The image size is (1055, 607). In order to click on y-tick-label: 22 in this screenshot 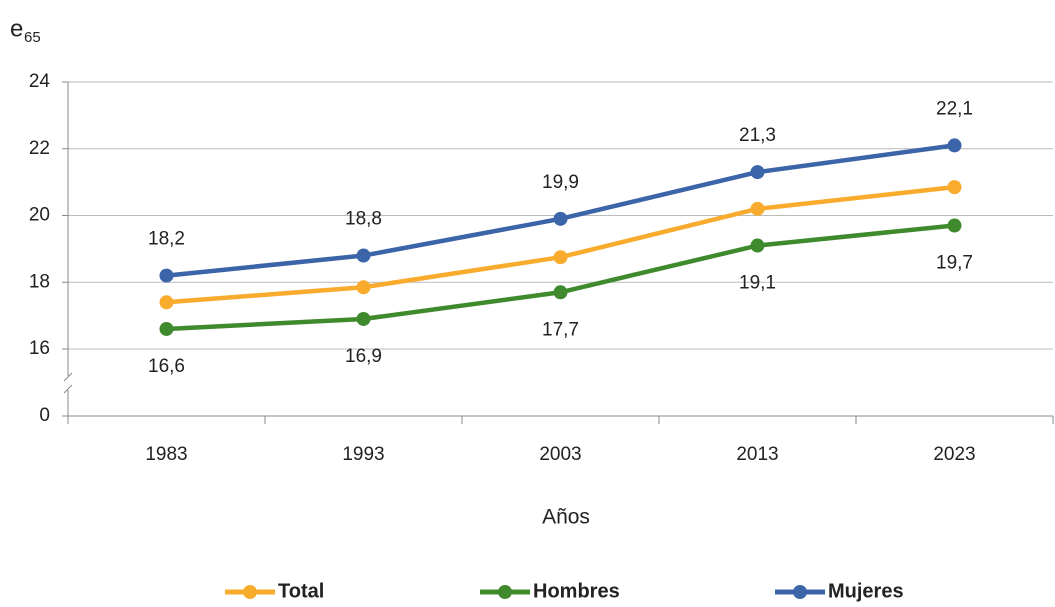, I will do `click(39, 148)`.